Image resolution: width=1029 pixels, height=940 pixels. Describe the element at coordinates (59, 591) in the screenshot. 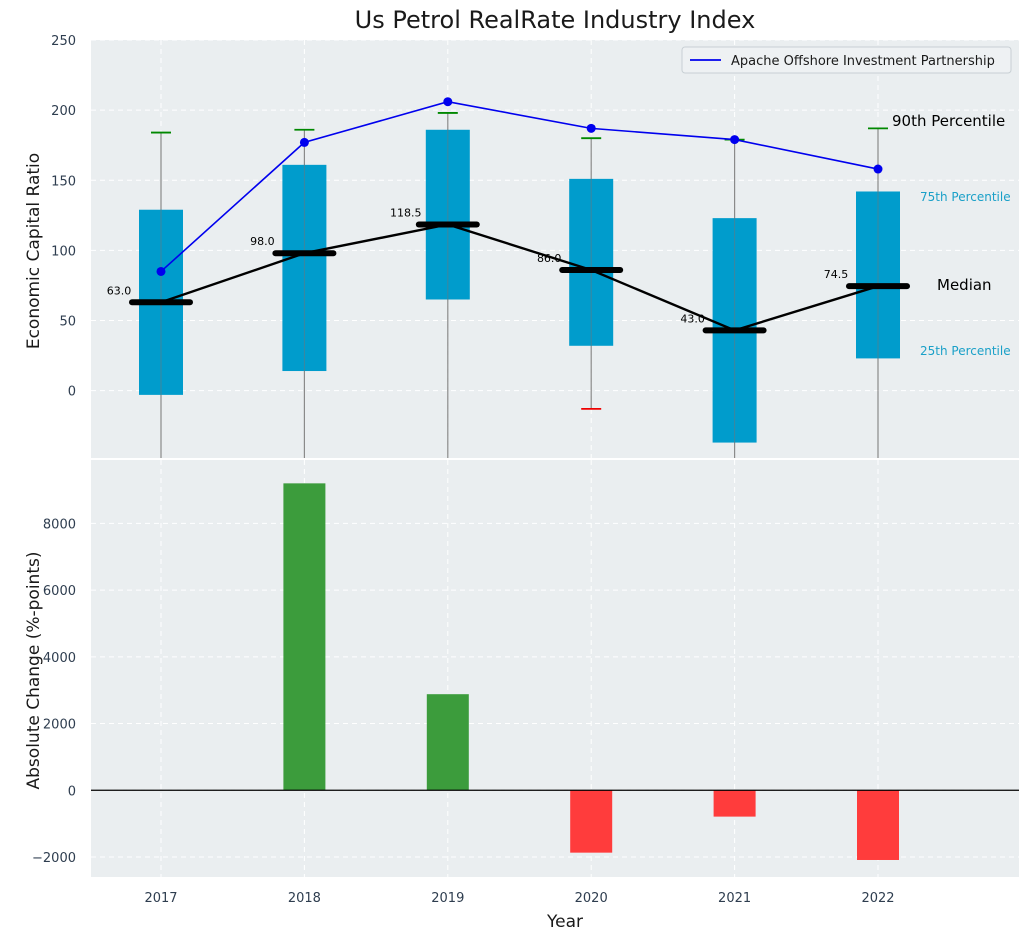

I see `bottom-ytick-6000: 6000` at that location.